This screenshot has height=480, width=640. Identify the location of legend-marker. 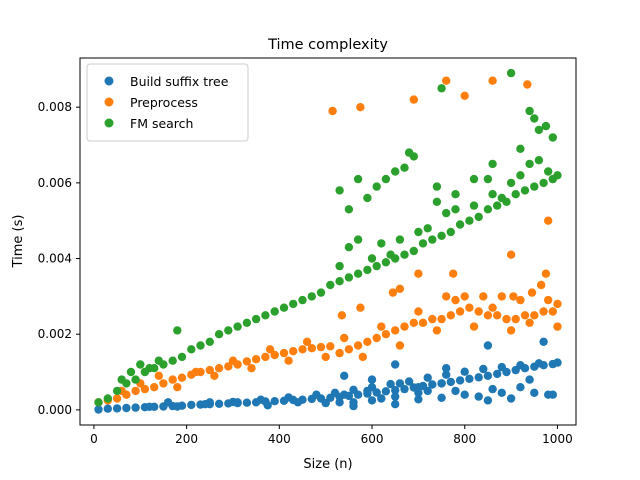
(109, 81).